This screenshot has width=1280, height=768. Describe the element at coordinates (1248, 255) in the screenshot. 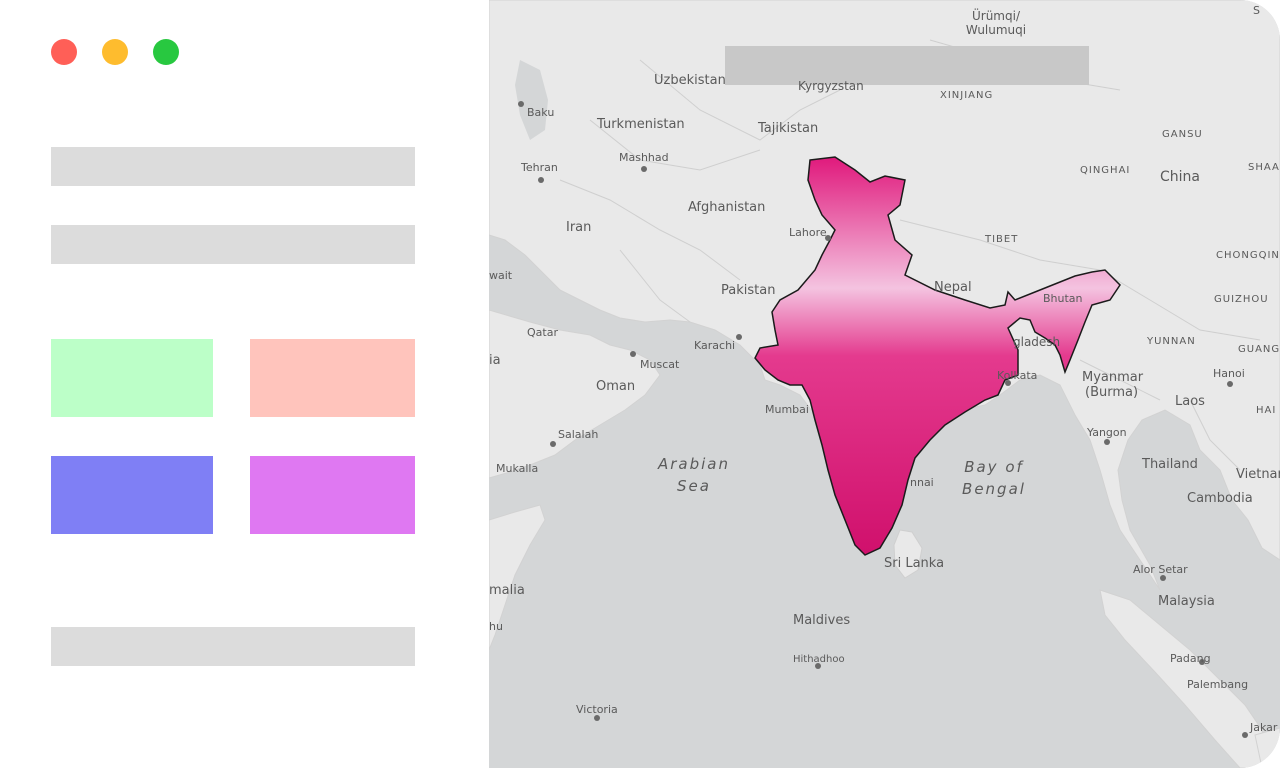

I see `label-chongqing: CHONGQIN` at that location.